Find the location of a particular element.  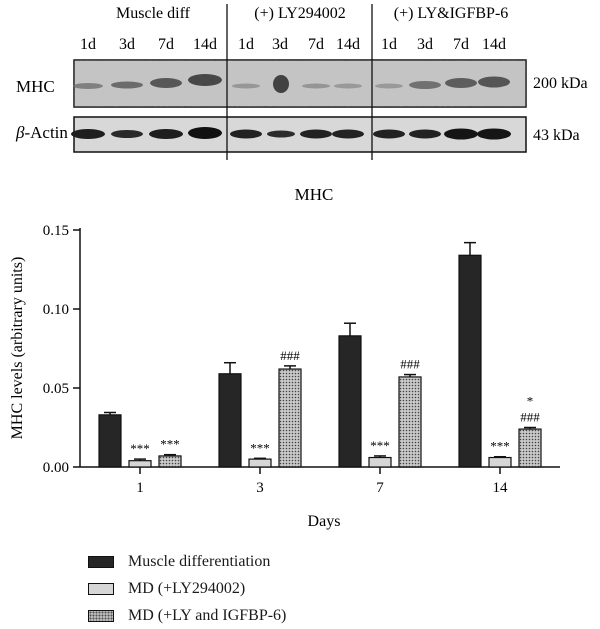

actin-size-label: 43 kDa is located at coordinates (556, 135).